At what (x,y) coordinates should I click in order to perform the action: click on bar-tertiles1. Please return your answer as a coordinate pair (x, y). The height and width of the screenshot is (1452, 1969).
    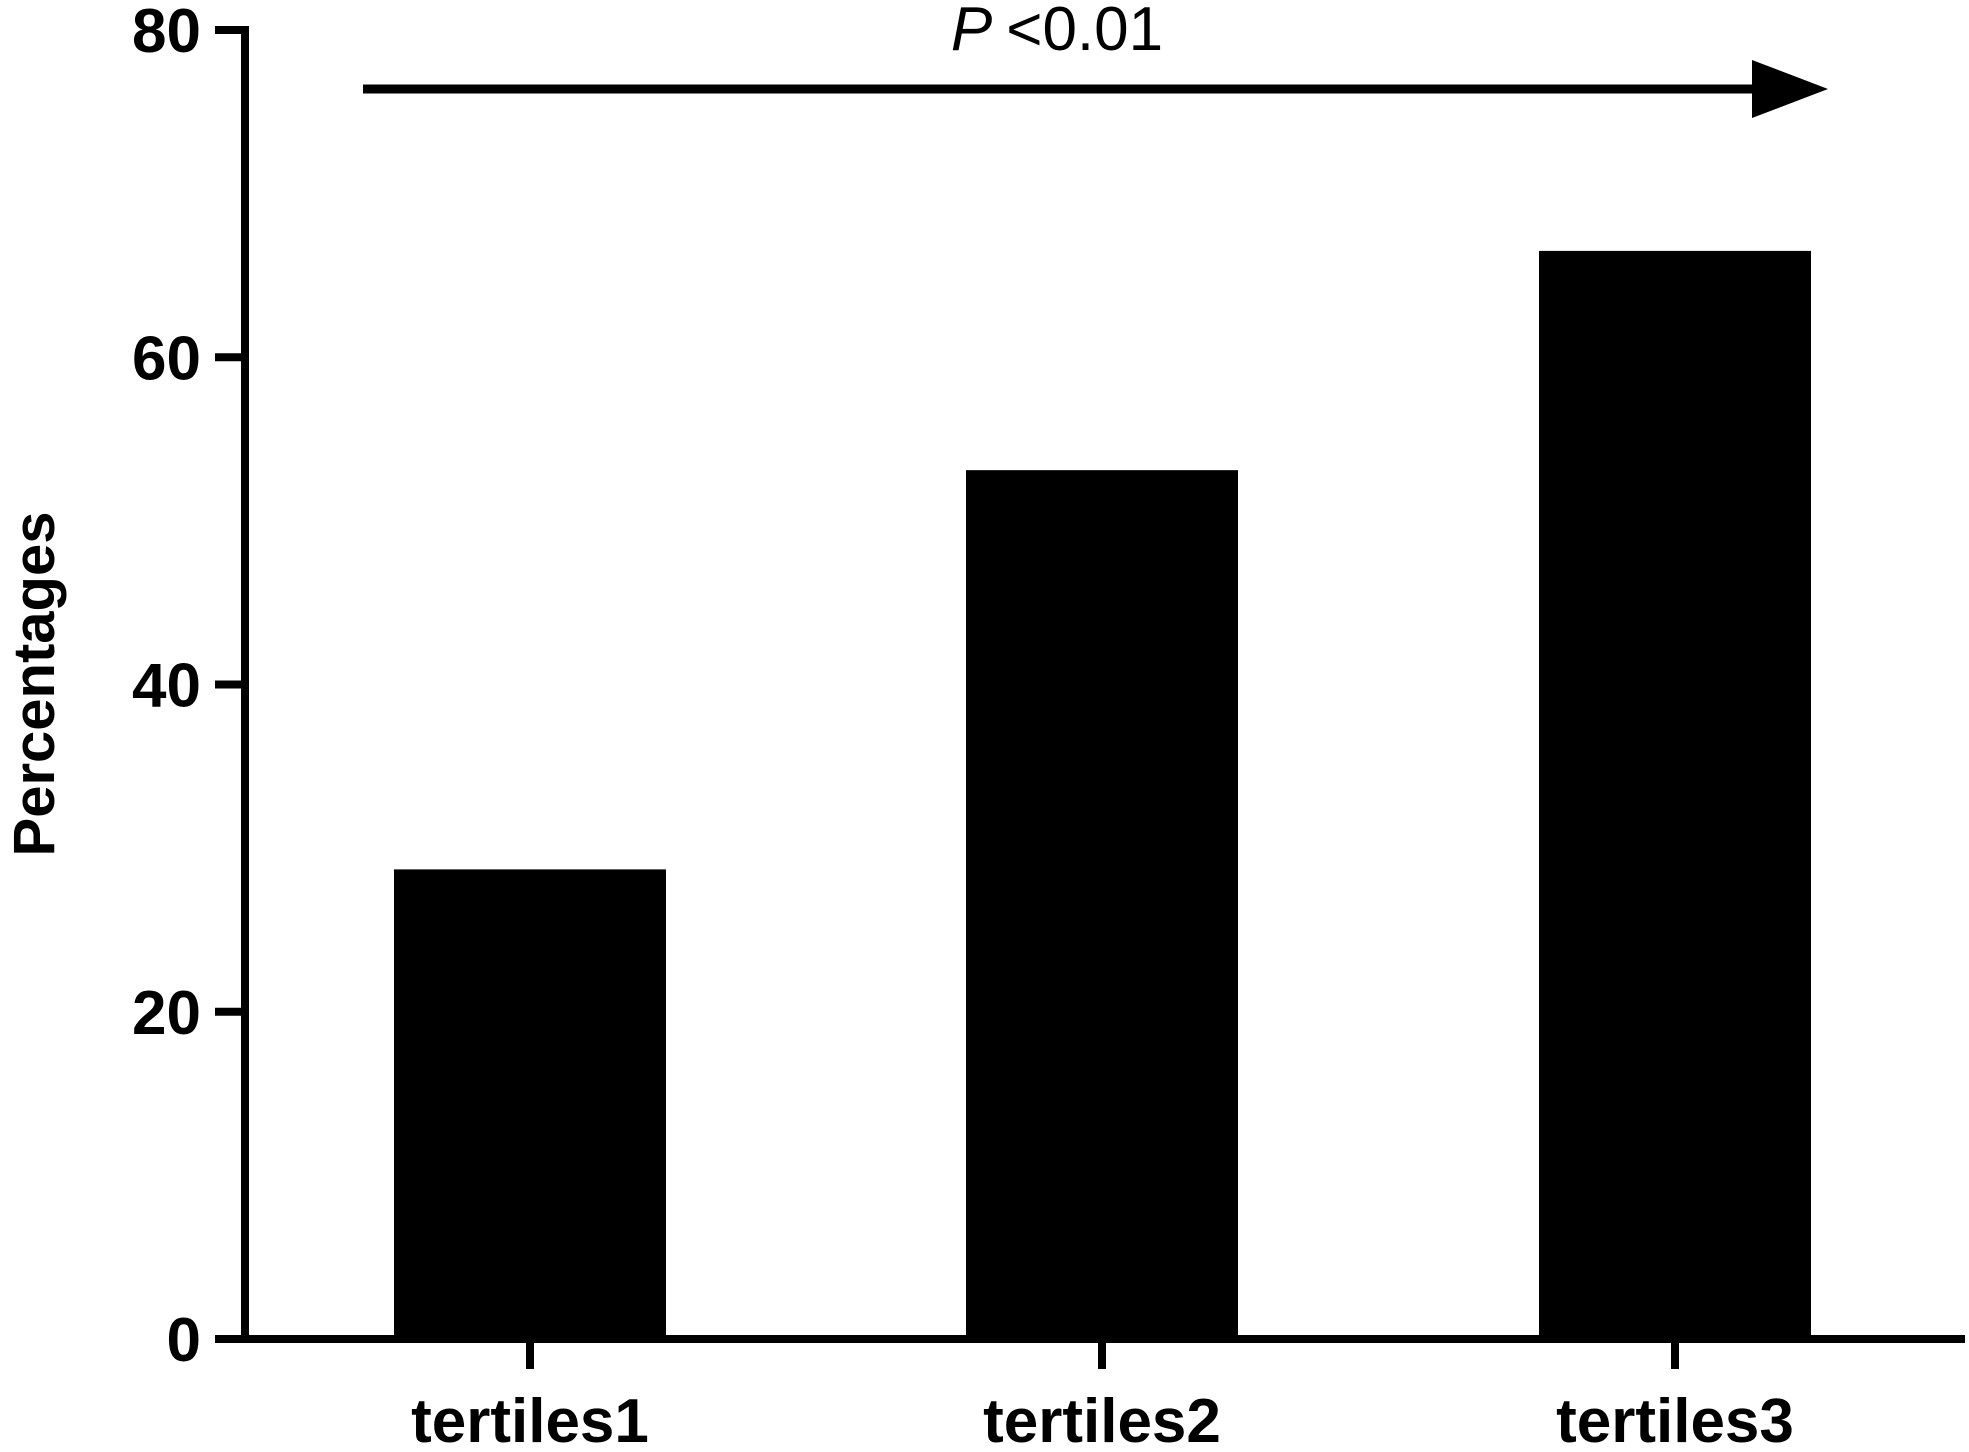
    Looking at the image, I should click on (530, 1104).